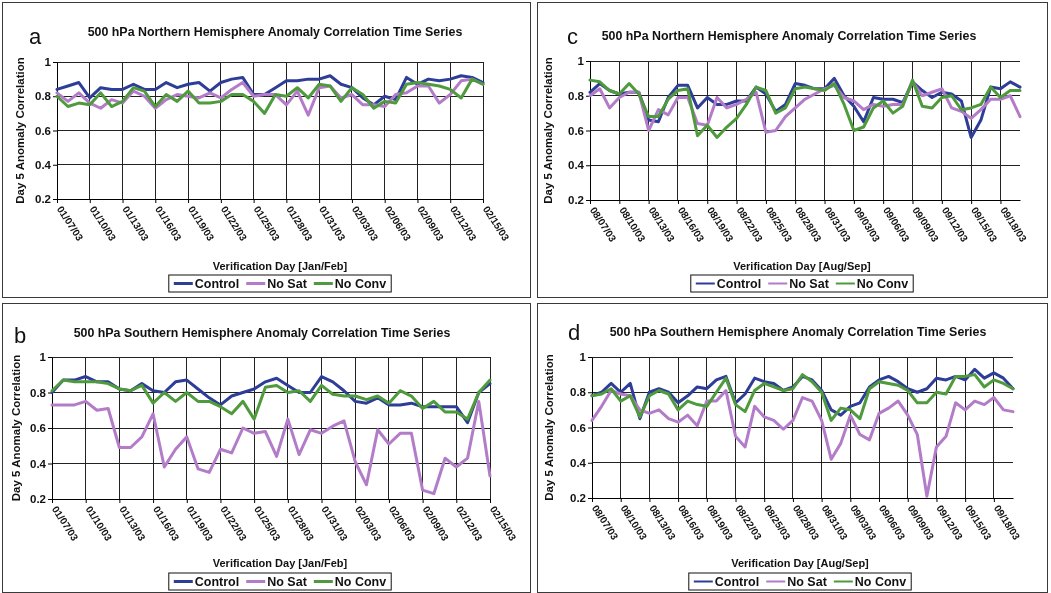 This screenshot has width=1051, height=593. I want to click on text: c, so click(572, 36).